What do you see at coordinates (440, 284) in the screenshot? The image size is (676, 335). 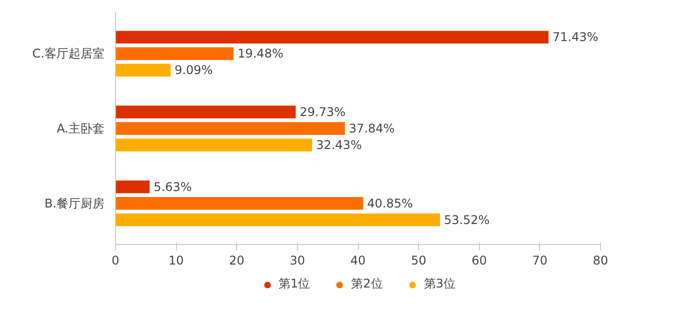 I see `legend-label: 第3位` at bounding box center [440, 284].